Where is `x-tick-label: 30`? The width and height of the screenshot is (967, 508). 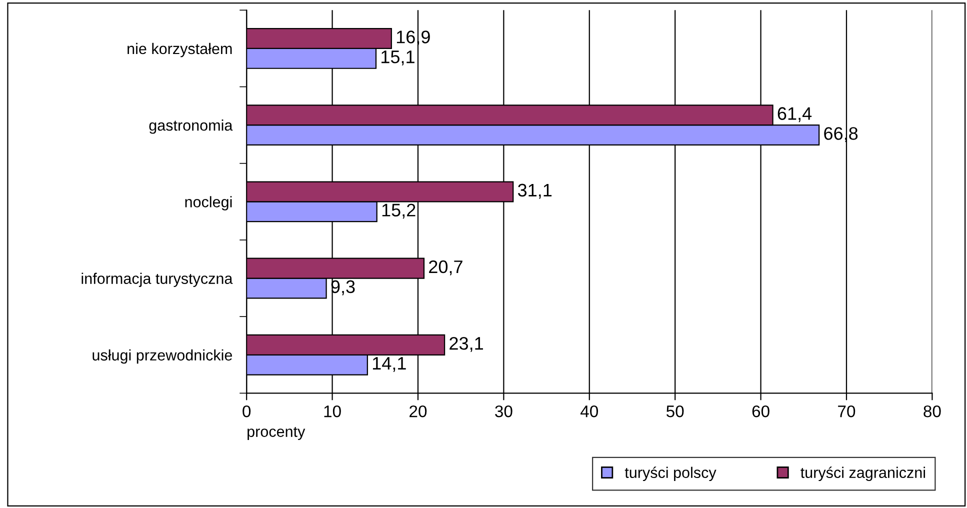 x-tick-label: 30 is located at coordinates (503, 411).